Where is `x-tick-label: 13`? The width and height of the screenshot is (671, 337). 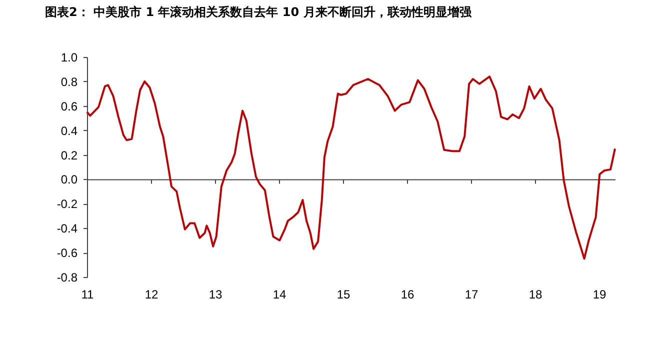 x-tick-label: 13 is located at coordinates (215, 295).